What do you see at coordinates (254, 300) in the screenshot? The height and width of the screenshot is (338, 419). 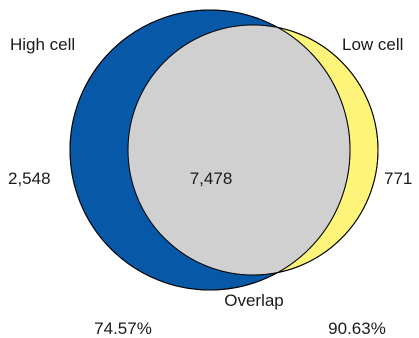 I see `overlap-label: Overlap` at bounding box center [254, 300].